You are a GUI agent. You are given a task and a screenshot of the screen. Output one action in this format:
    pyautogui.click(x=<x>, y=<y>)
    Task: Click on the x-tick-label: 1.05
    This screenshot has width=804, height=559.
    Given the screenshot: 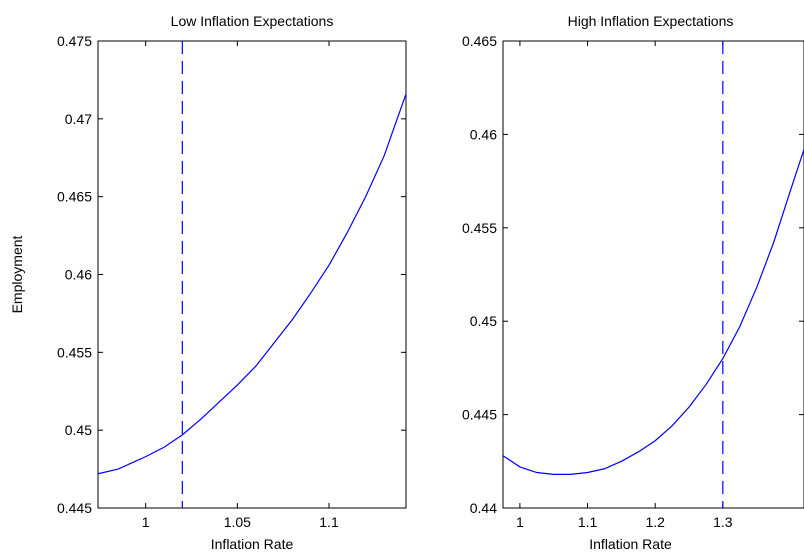 What is the action you would take?
    pyautogui.click(x=237, y=522)
    